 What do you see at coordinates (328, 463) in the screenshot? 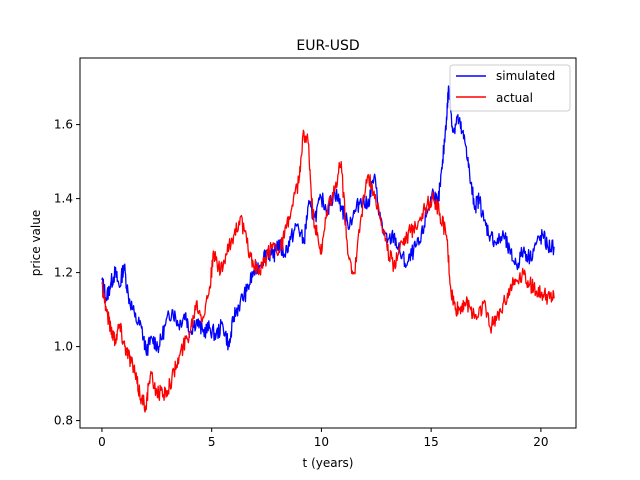
I see `x-axis-label: t (years)` at bounding box center [328, 463].